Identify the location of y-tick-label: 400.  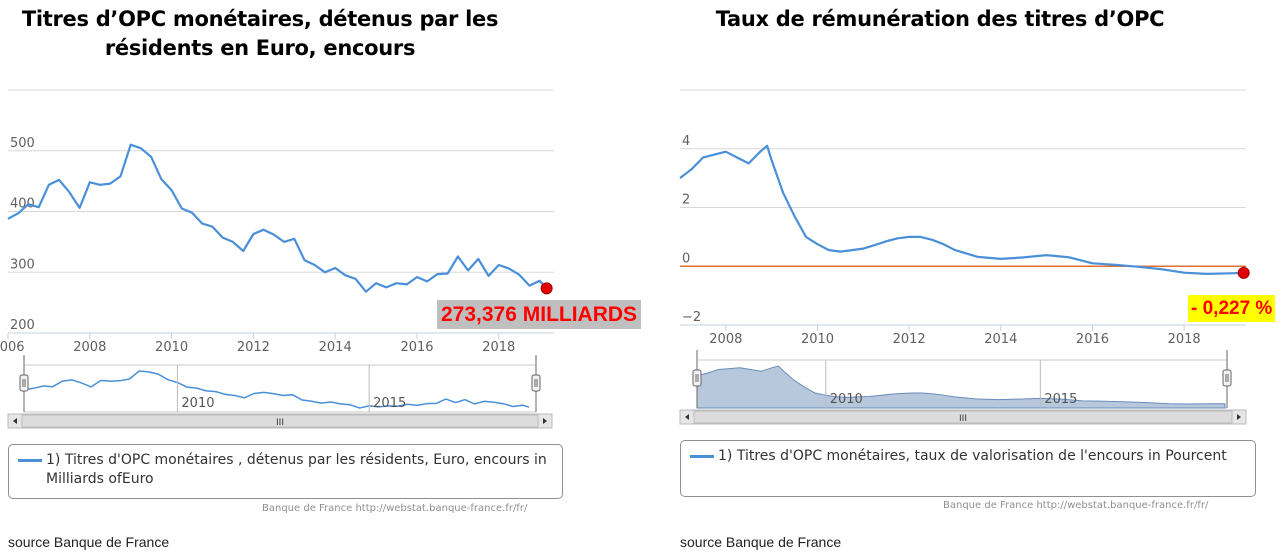
(22, 204).